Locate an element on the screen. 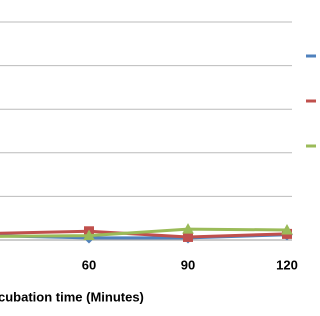  x-axis-title: cubation time (Minutes) is located at coordinates (72, 296).